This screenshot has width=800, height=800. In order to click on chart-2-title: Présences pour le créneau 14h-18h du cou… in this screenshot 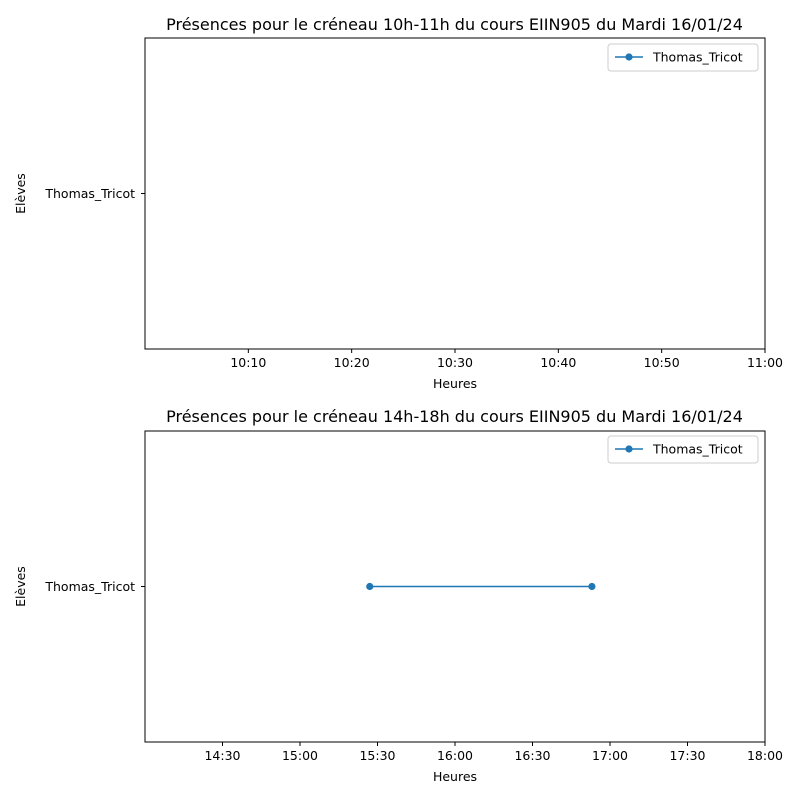, I will do `click(454, 416)`.